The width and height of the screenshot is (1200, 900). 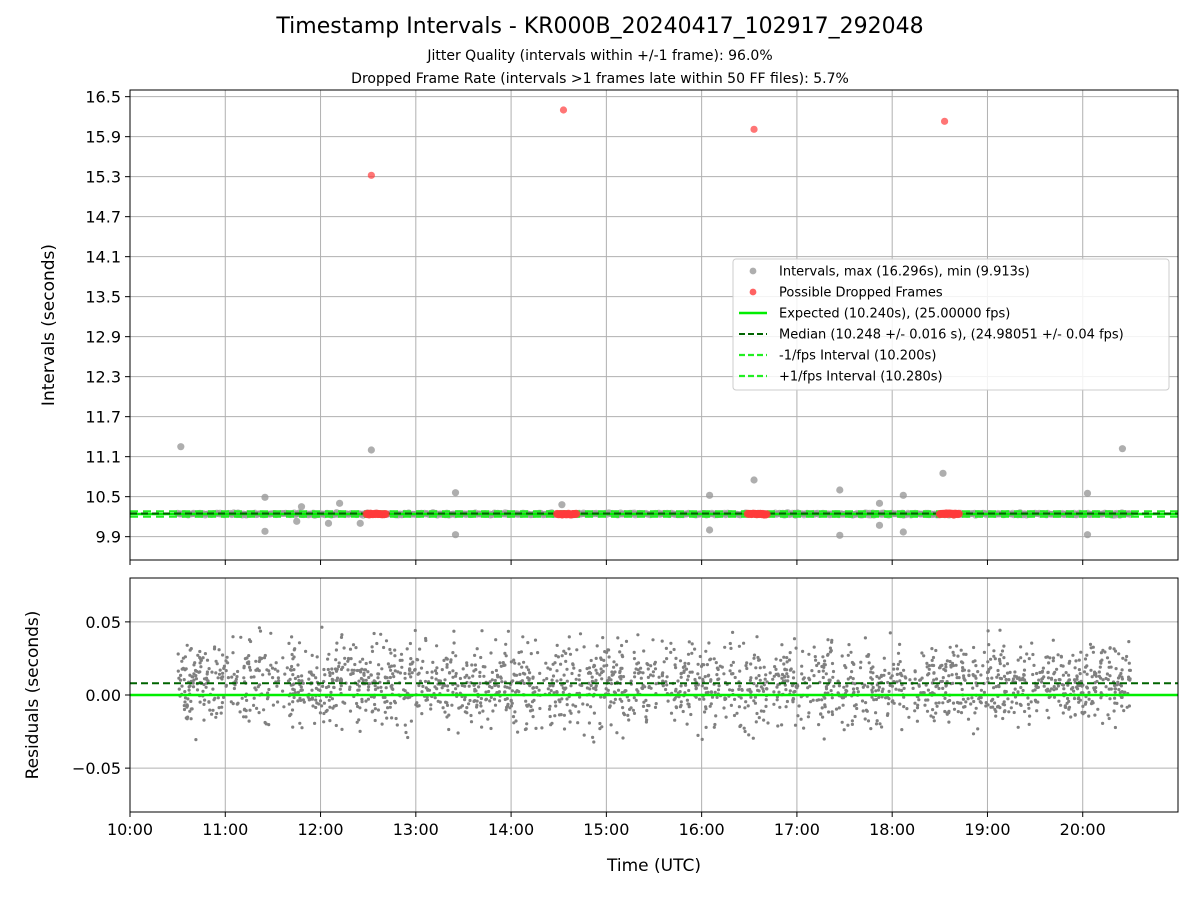 What do you see at coordinates (753, 292) in the screenshot?
I see `legend-marker` at bounding box center [753, 292].